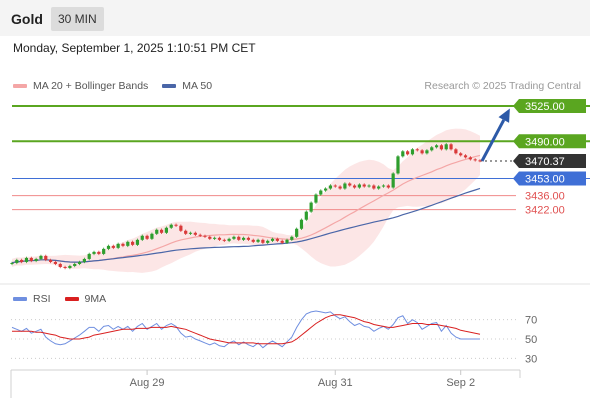 The height and width of the screenshot is (400, 590). I want to click on rsi-panel: 70 50 30, so click(274, 337).